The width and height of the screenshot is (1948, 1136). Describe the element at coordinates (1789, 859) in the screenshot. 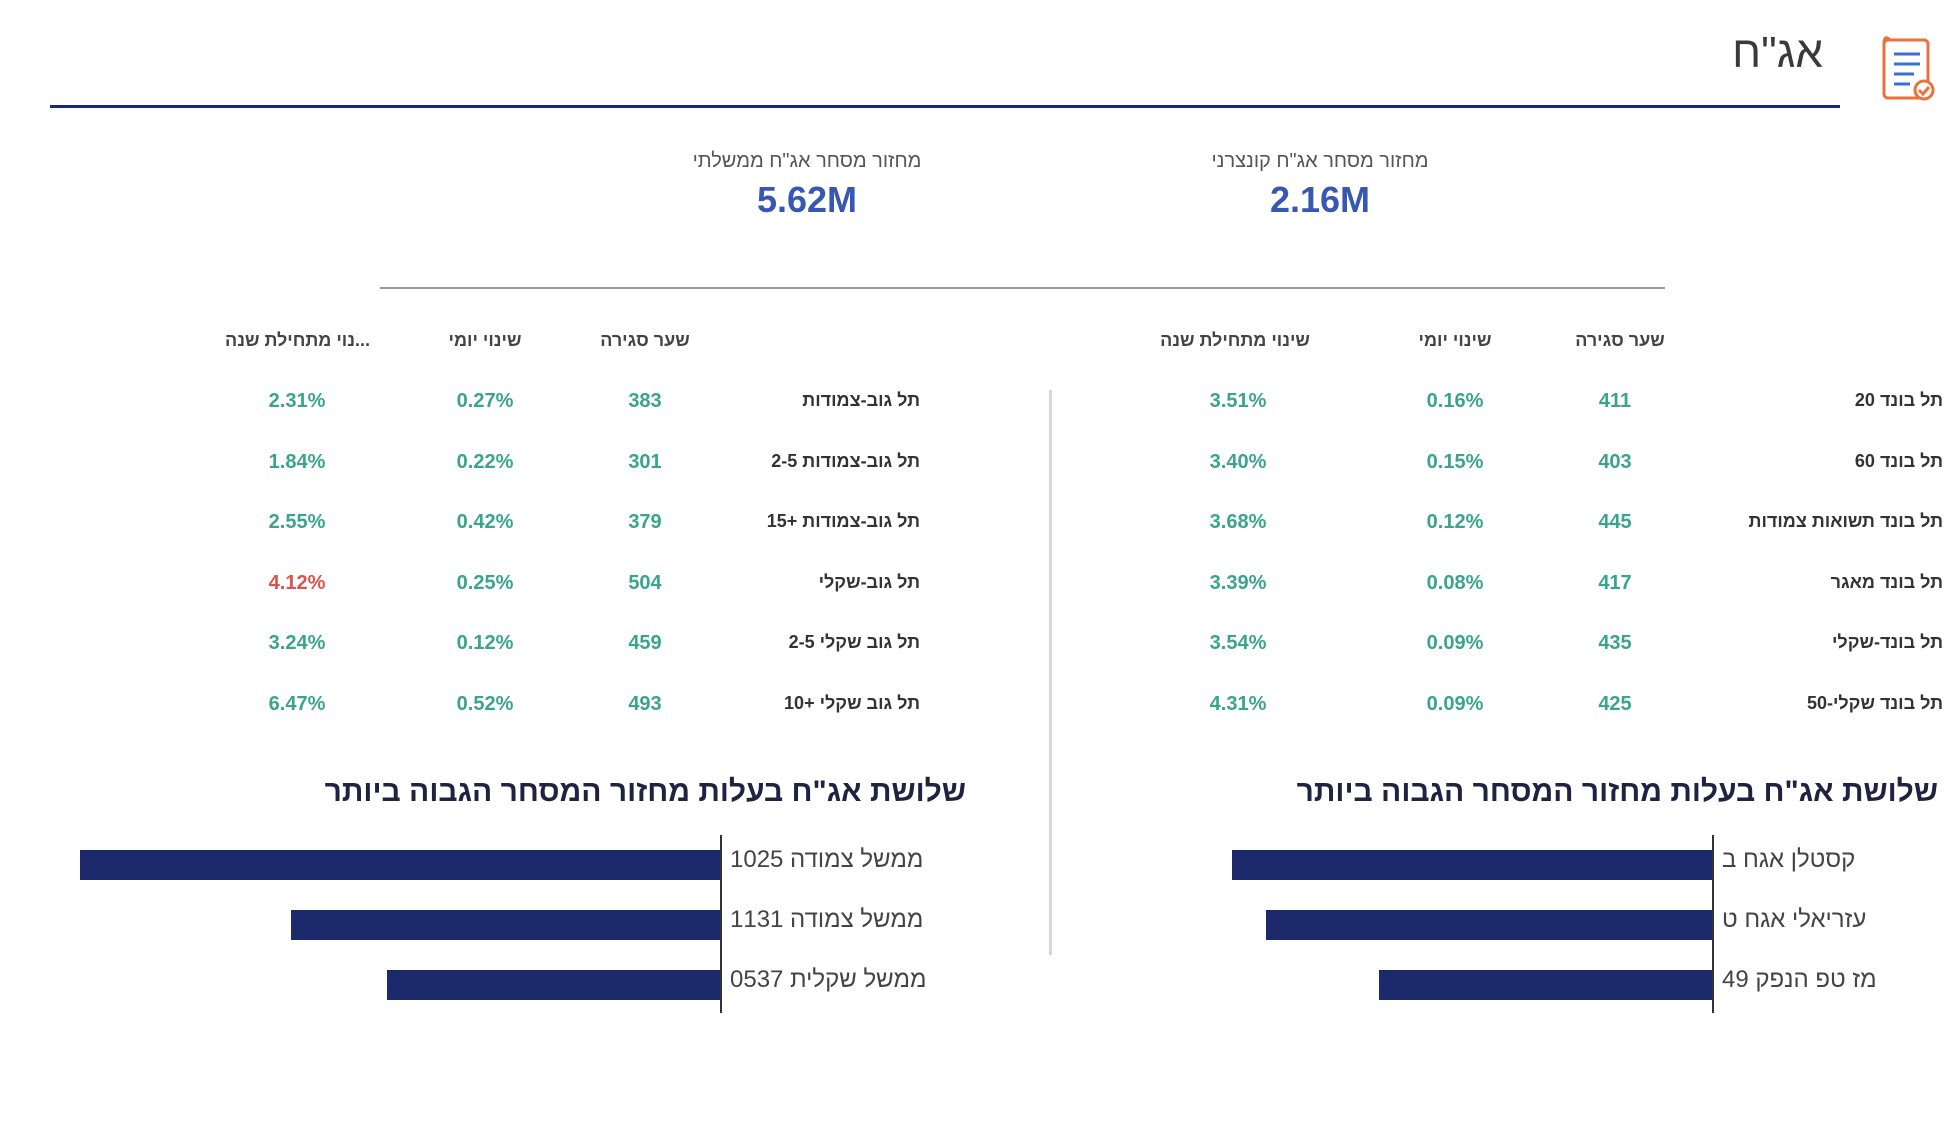

I see `chart-bar-label: קסטלן אגח ב` at that location.